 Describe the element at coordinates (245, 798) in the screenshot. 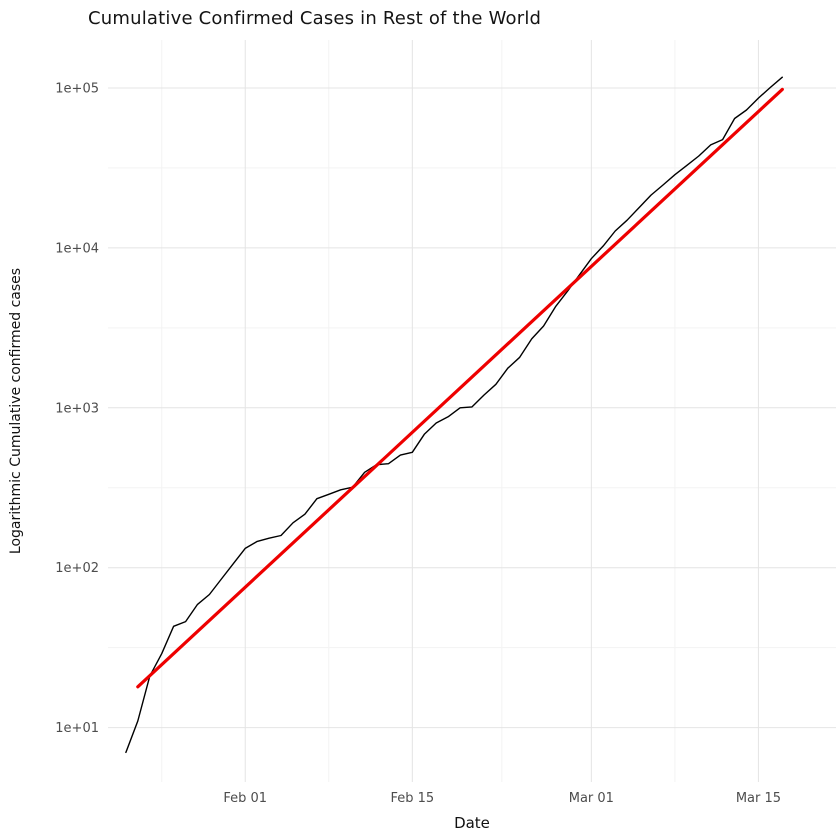

I see `x-tick-label: Feb 01` at that location.